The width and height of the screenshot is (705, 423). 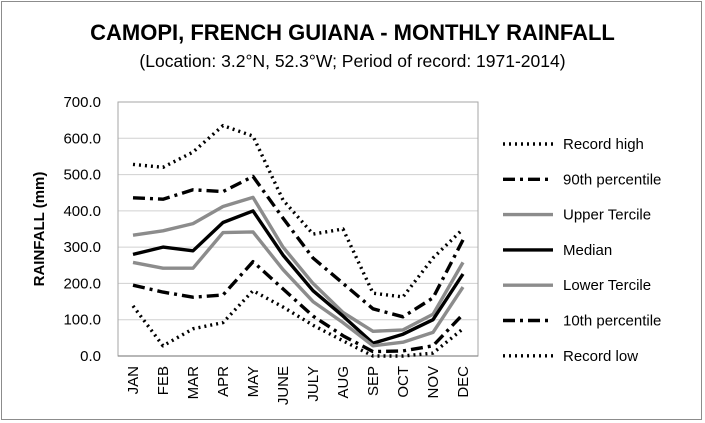 I want to click on legend-label: Record high, so click(x=603, y=144).